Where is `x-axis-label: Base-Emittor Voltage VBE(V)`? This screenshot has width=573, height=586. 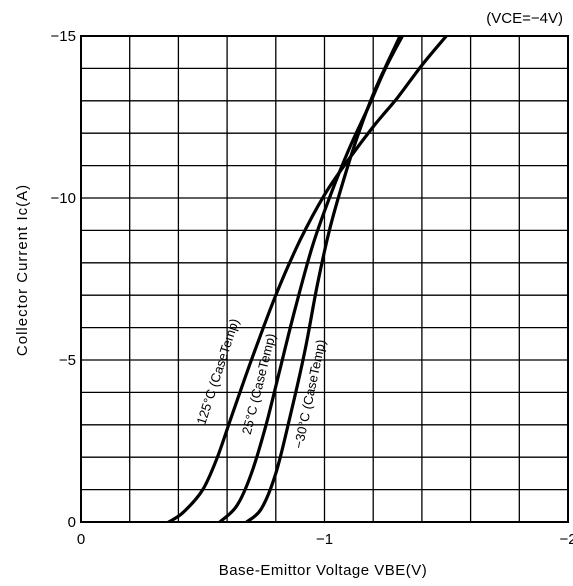
x-axis-label: Base-Emittor Voltage VBE(V) is located at coordinates (323, 570).